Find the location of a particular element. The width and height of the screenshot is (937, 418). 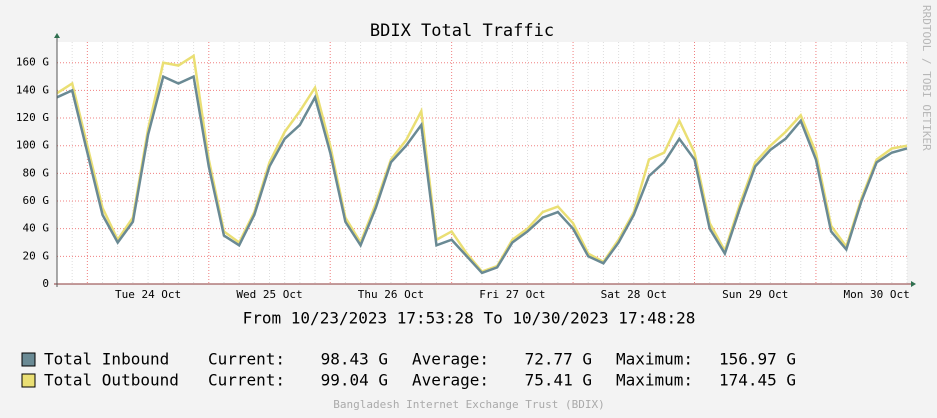

x-tick-label: Mon 30 Oct is located at coordinates (877, 294).